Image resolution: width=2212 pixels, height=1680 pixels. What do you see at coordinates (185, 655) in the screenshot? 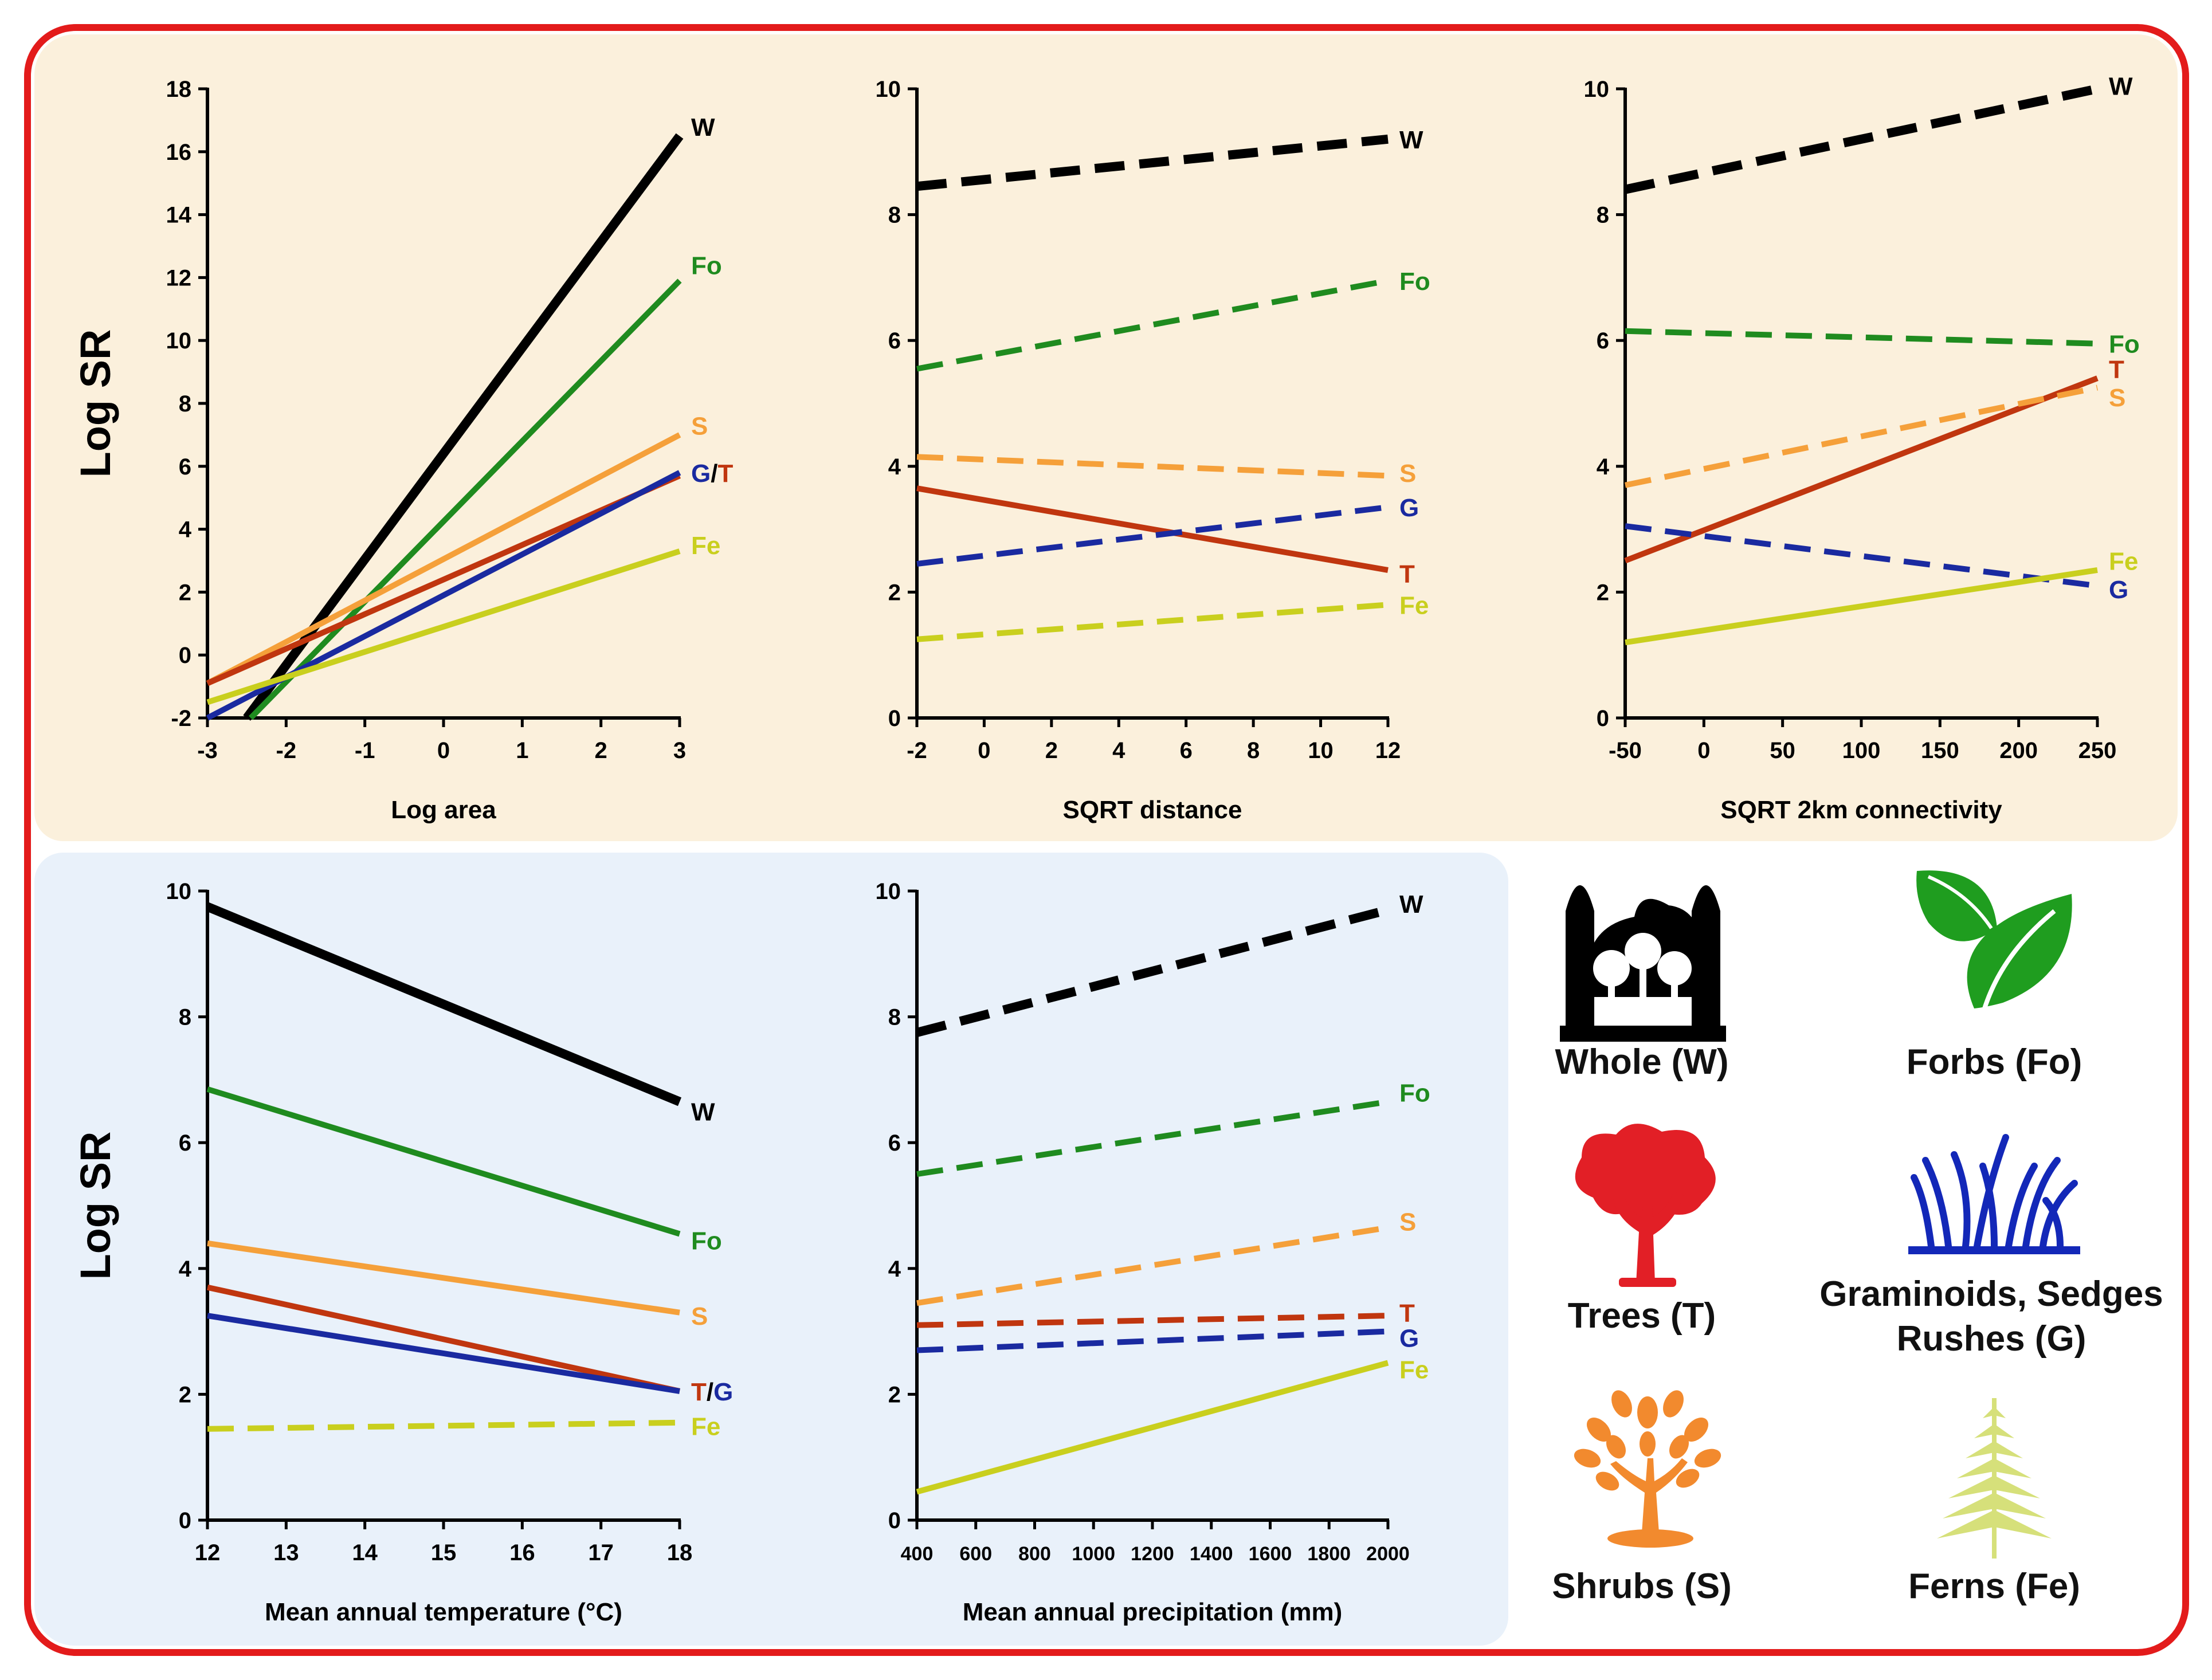
I see `top-left-y-tick-label: 0` at bounding box center [185, 655].